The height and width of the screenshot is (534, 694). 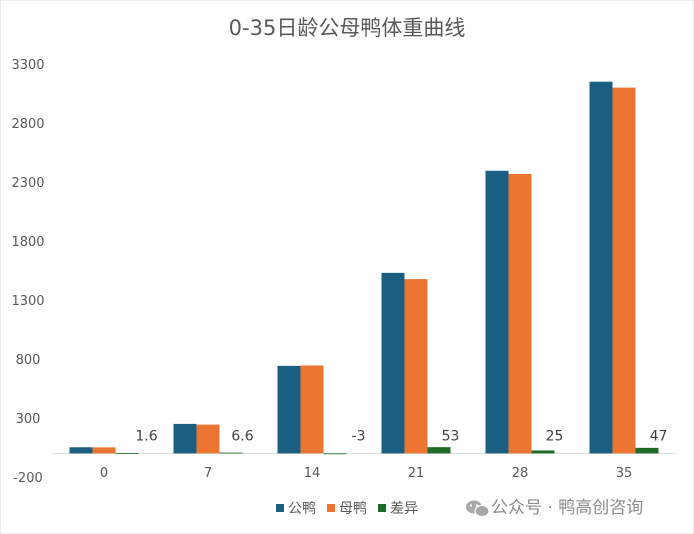 I want to click on legend: 公鸭 母鸭 差异, so click(x=347, y=509).